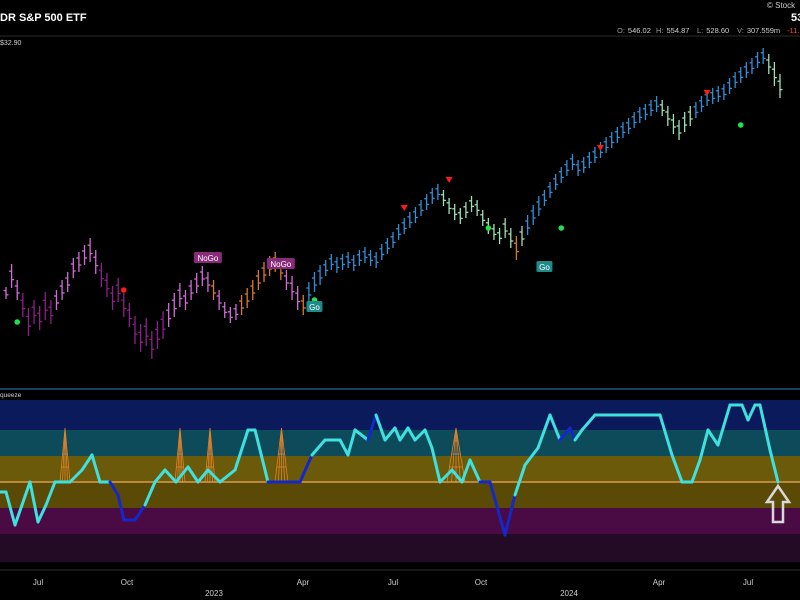 This screenshot has height=600, width=800. I want to click on x-tick-label: Jul, so click(748, 582).